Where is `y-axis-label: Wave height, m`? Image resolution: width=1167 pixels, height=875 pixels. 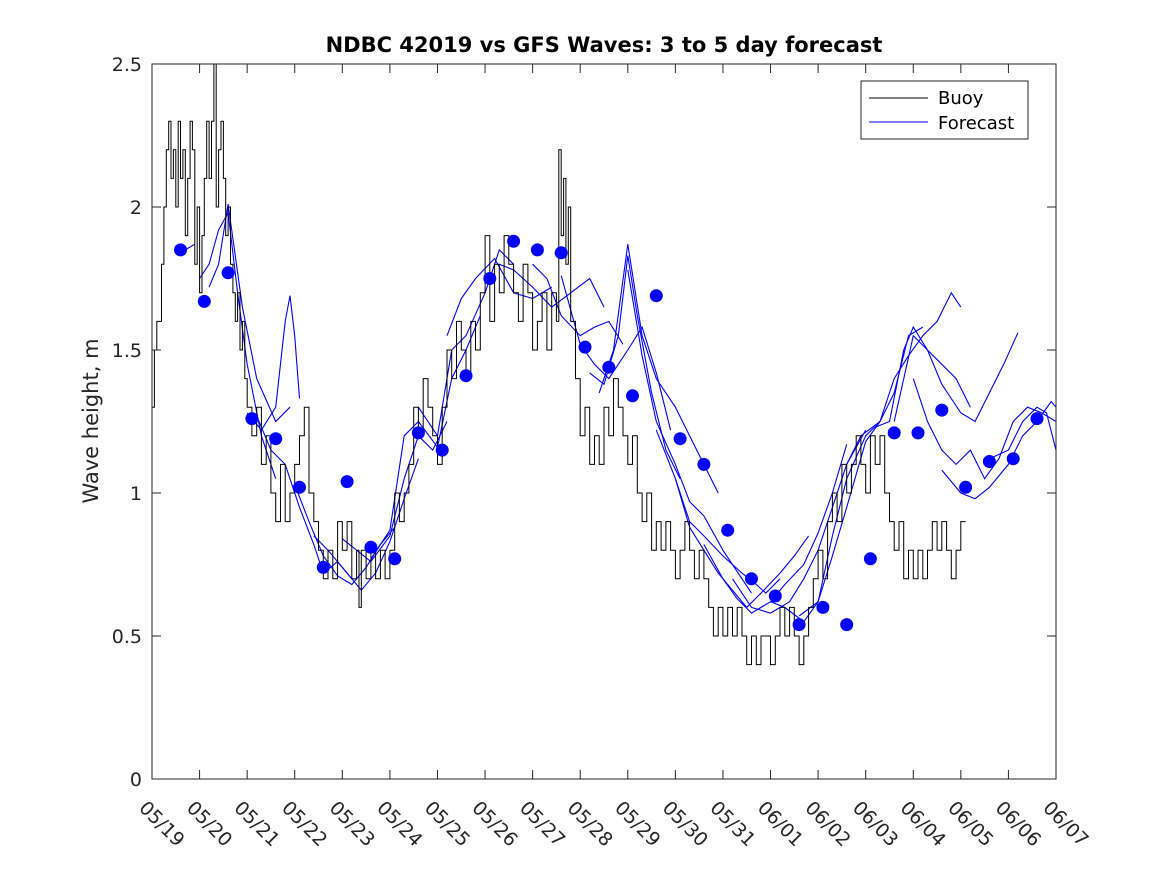
y-axis-label: Wave height, m is located at coordinates (91, 420).